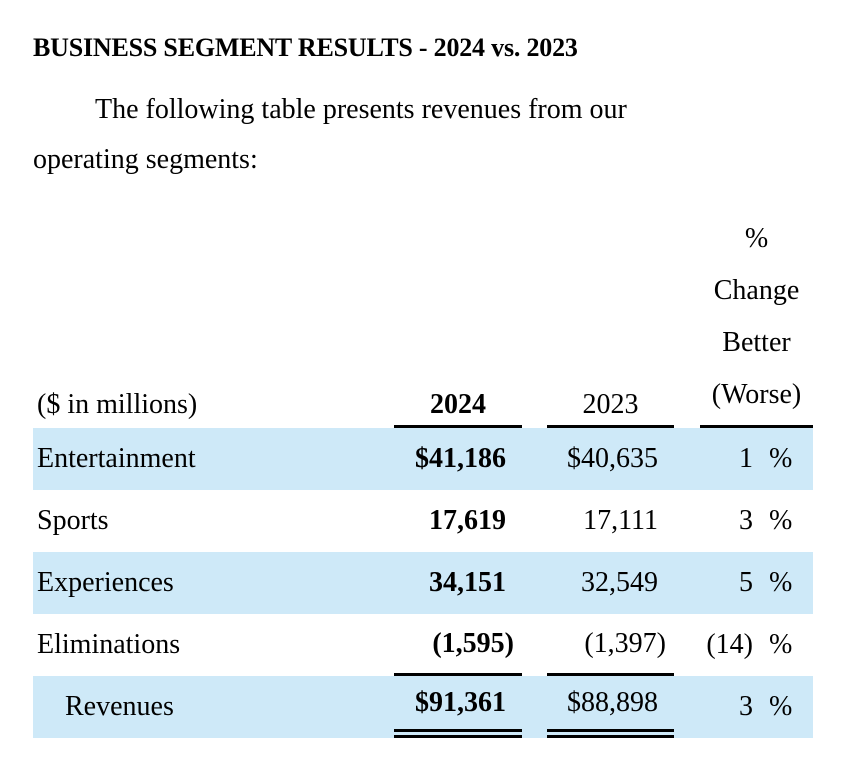 The image size is (846, 768). What do you see at coordinates (625, 643) in the screenshot?
I see `negative-value: (1,397)` at bounding box center [625, 643].